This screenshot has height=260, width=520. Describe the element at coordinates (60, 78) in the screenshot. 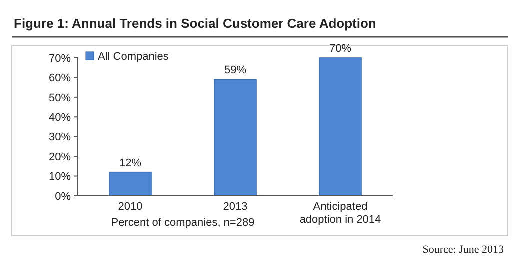

I see `y-tick-label: 60%` at that location.